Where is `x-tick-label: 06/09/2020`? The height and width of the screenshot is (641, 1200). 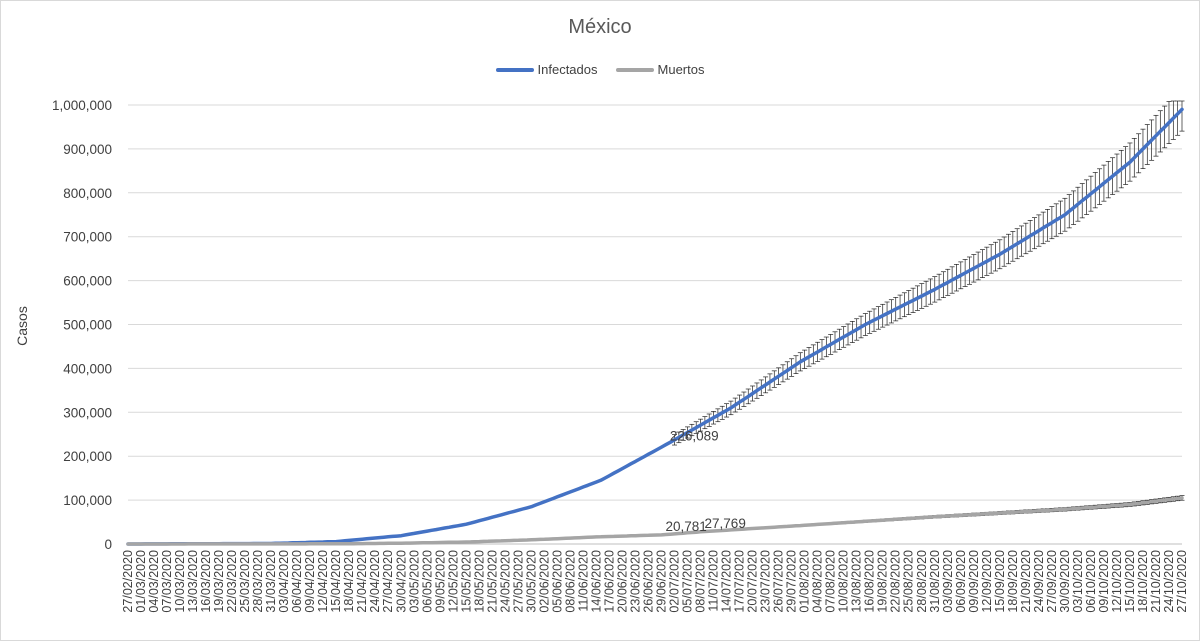 x-tick-label: 06/09/2020 is located at coordinates (961, 581).